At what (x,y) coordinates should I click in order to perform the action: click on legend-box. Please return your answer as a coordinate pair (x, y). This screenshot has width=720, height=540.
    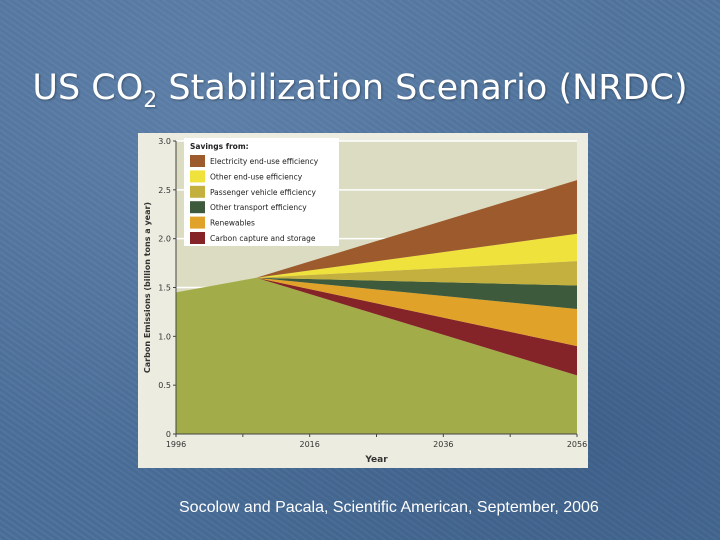
    Looking at the image, I should click on (261, 192).